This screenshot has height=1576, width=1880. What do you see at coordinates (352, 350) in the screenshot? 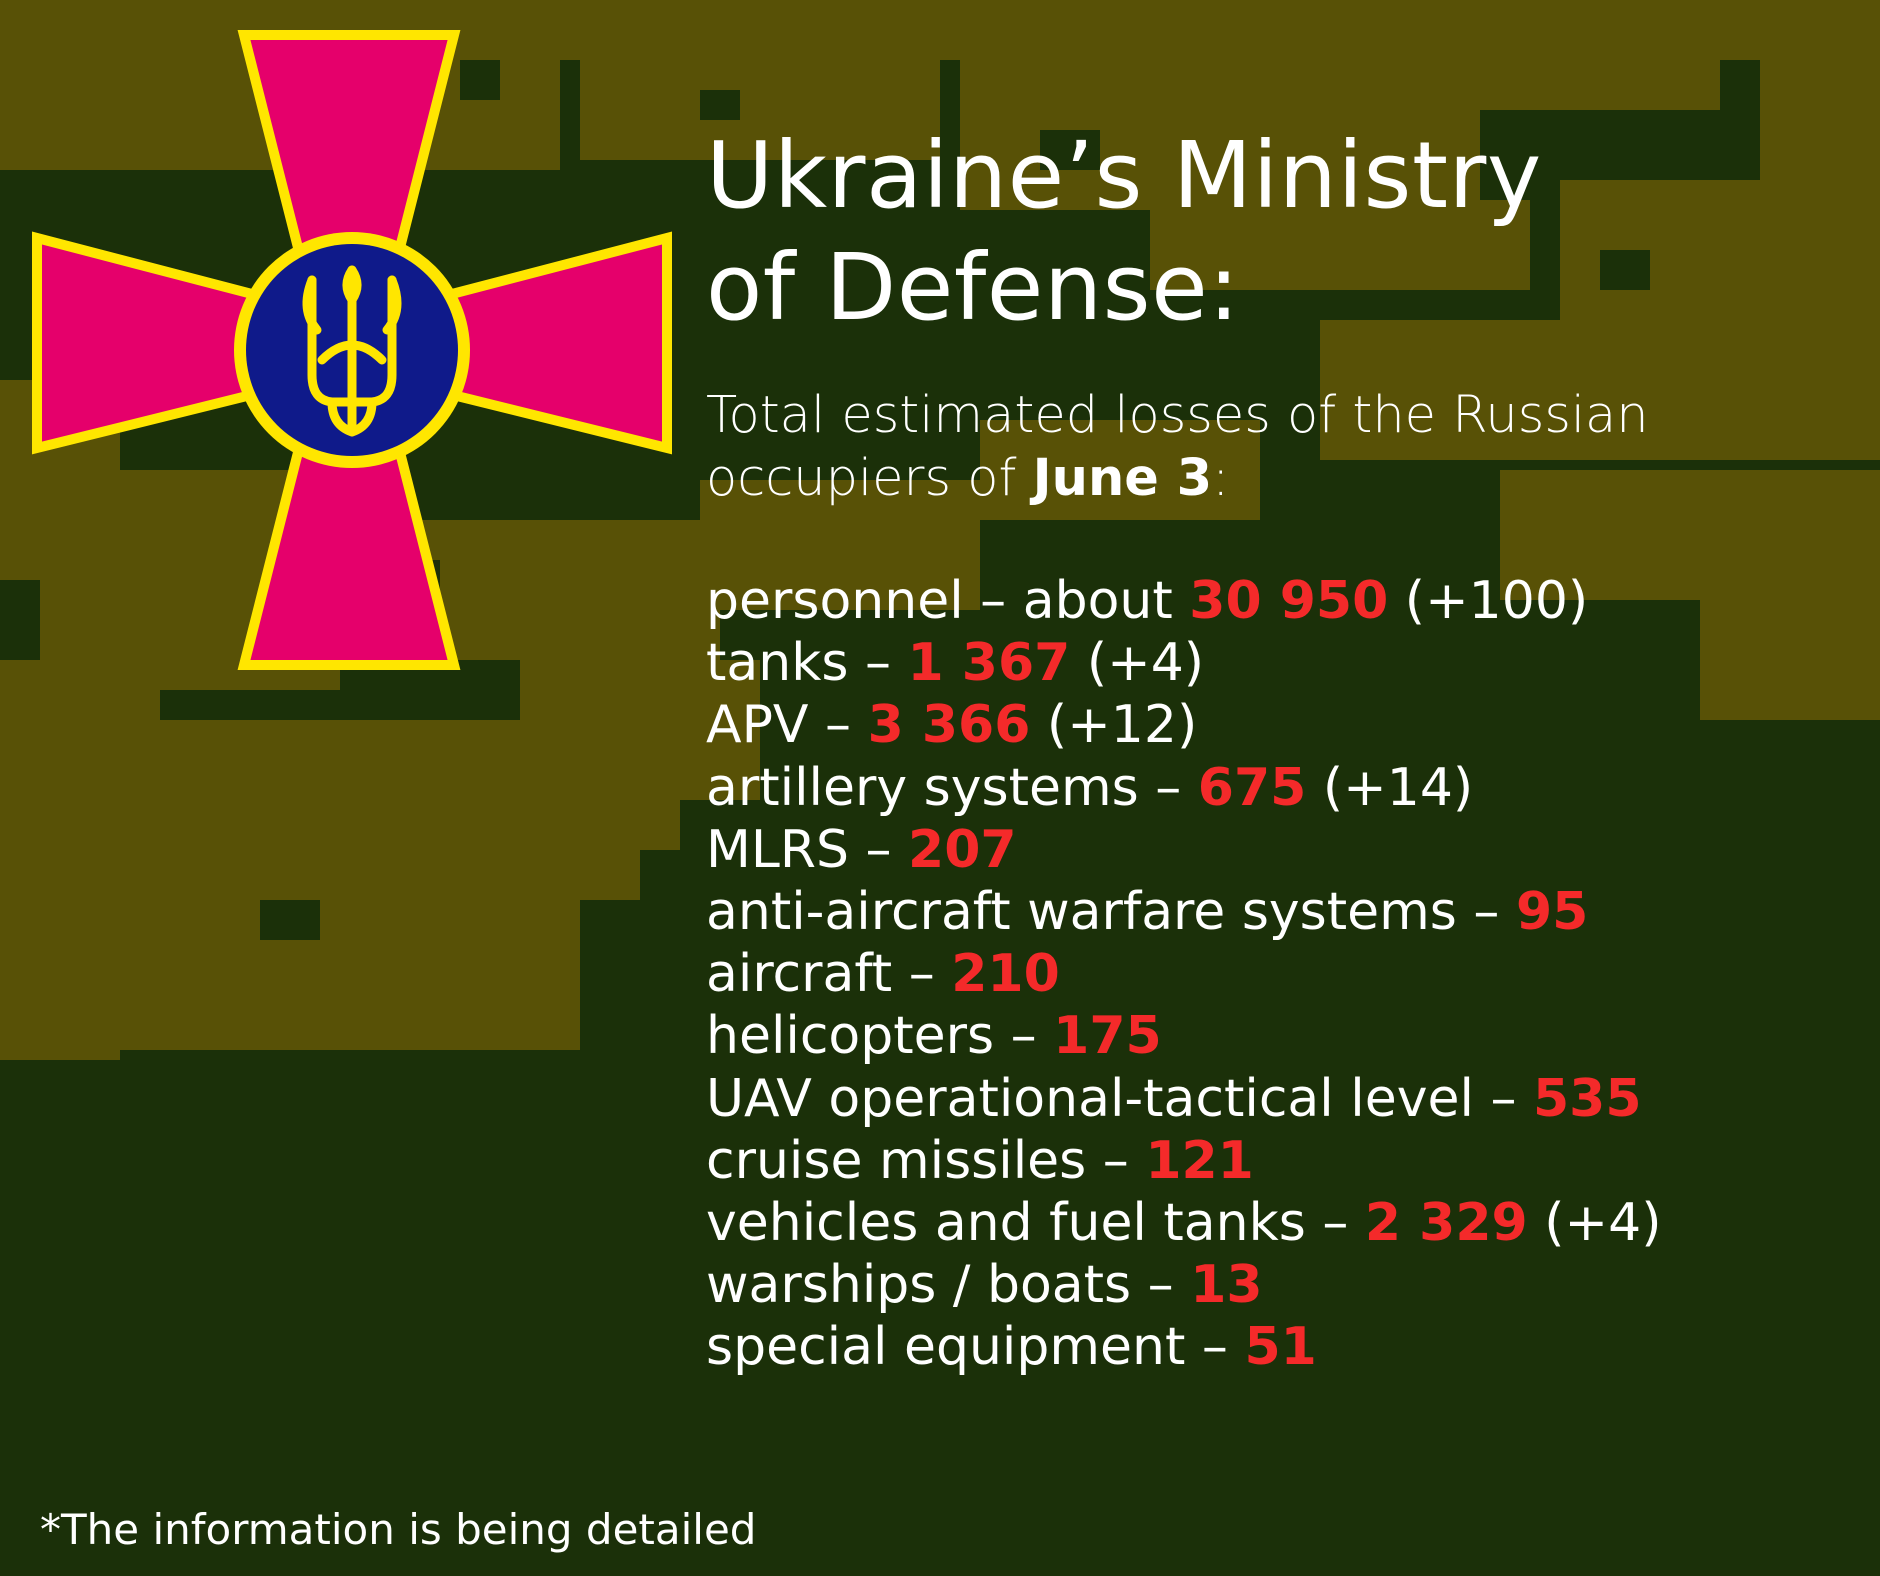
I see `ukraine-armed-forces-cross-emblem-icon` at bounding box center [352, 350].